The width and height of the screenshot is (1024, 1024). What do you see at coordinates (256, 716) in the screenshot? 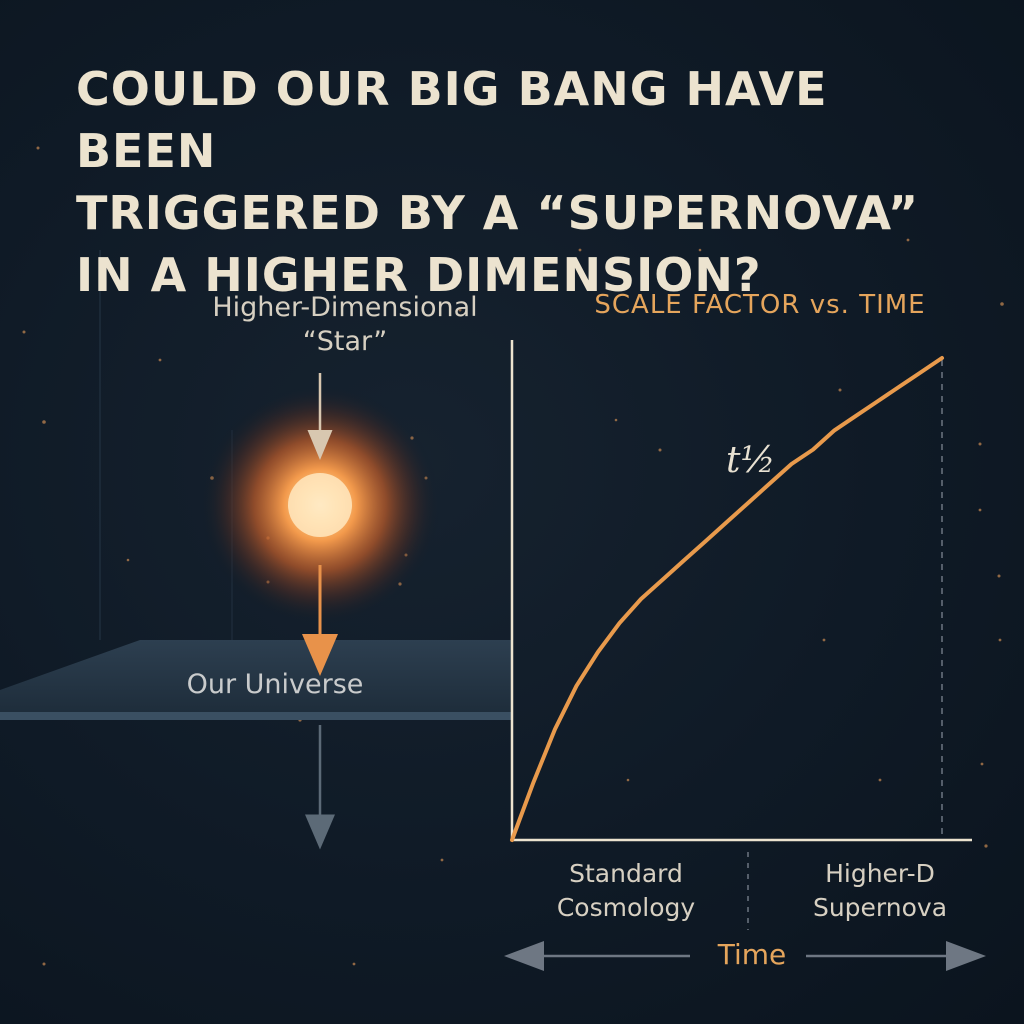
I see `universe-brane-edge` at bounding box center [256, 716].